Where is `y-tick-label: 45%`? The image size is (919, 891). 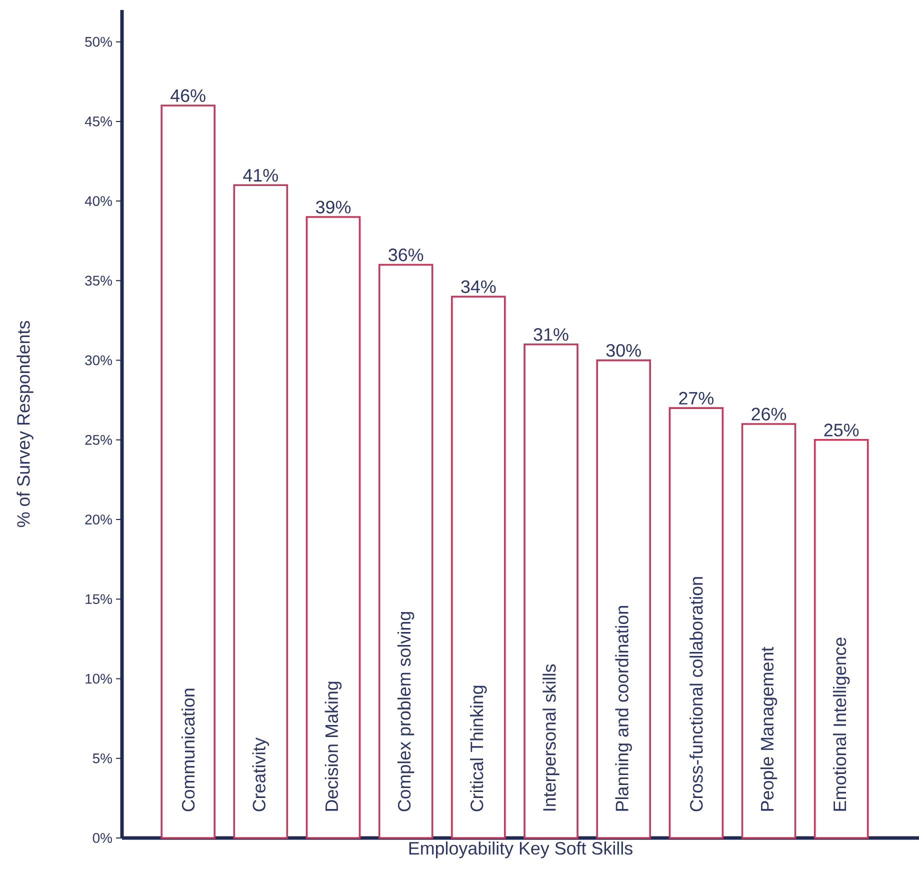
y-tick-label: 45% is located at coordinates (98, 121).